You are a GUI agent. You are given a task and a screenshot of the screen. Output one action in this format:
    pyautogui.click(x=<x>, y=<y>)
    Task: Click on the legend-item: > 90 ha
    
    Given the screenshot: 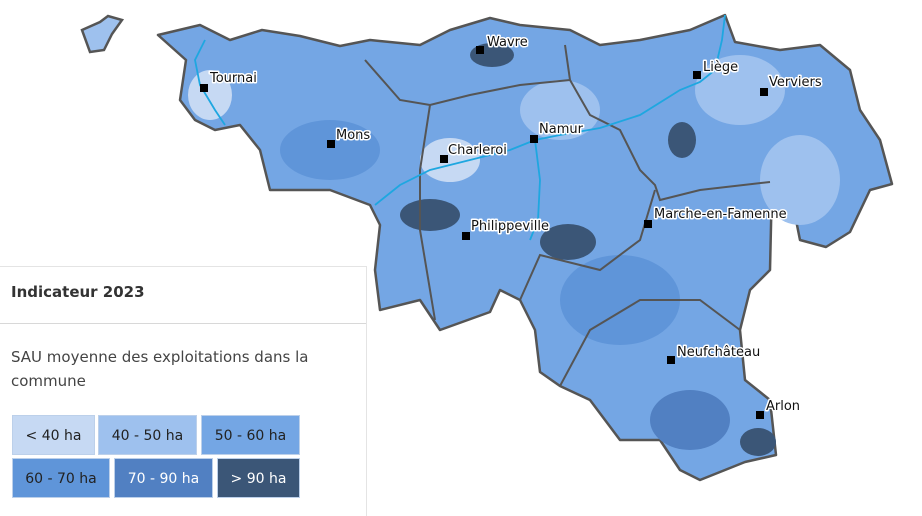 What is the action you would take?
    pyautogui.click(x=258, y=478)
    